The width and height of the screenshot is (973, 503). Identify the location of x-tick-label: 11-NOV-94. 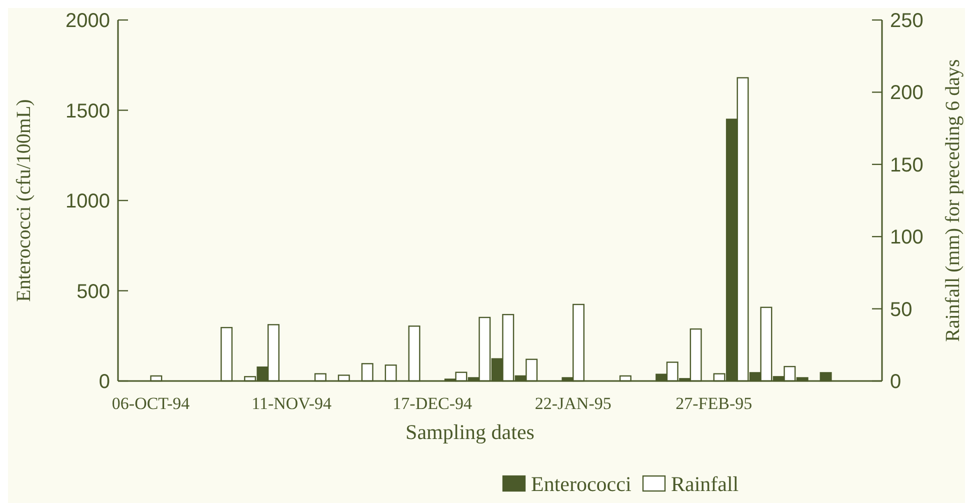
(292, 403).